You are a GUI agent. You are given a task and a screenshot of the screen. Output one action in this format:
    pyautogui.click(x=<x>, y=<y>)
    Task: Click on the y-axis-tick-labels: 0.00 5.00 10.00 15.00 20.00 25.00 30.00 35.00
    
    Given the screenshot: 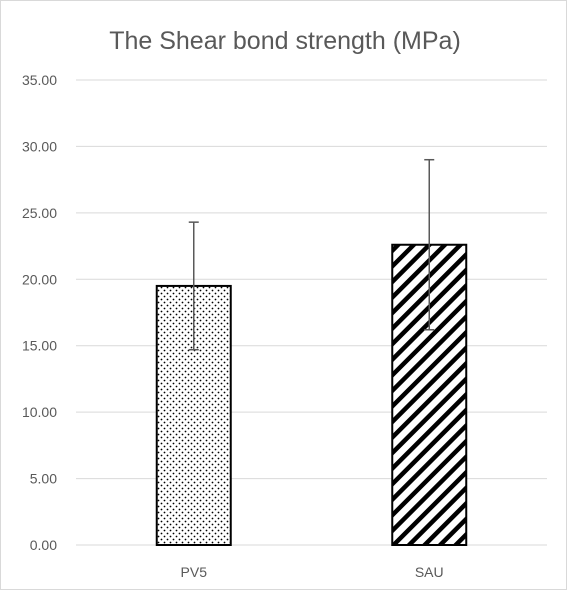 What is the action you would take?
    pyautogui.click(x=39, y=312)
    